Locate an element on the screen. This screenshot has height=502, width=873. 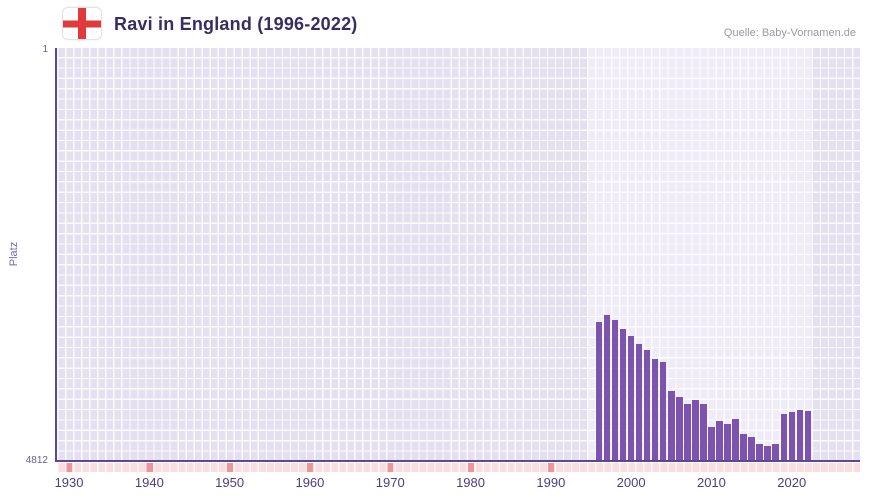
bar-2010 is located at coordinates (711, 444).